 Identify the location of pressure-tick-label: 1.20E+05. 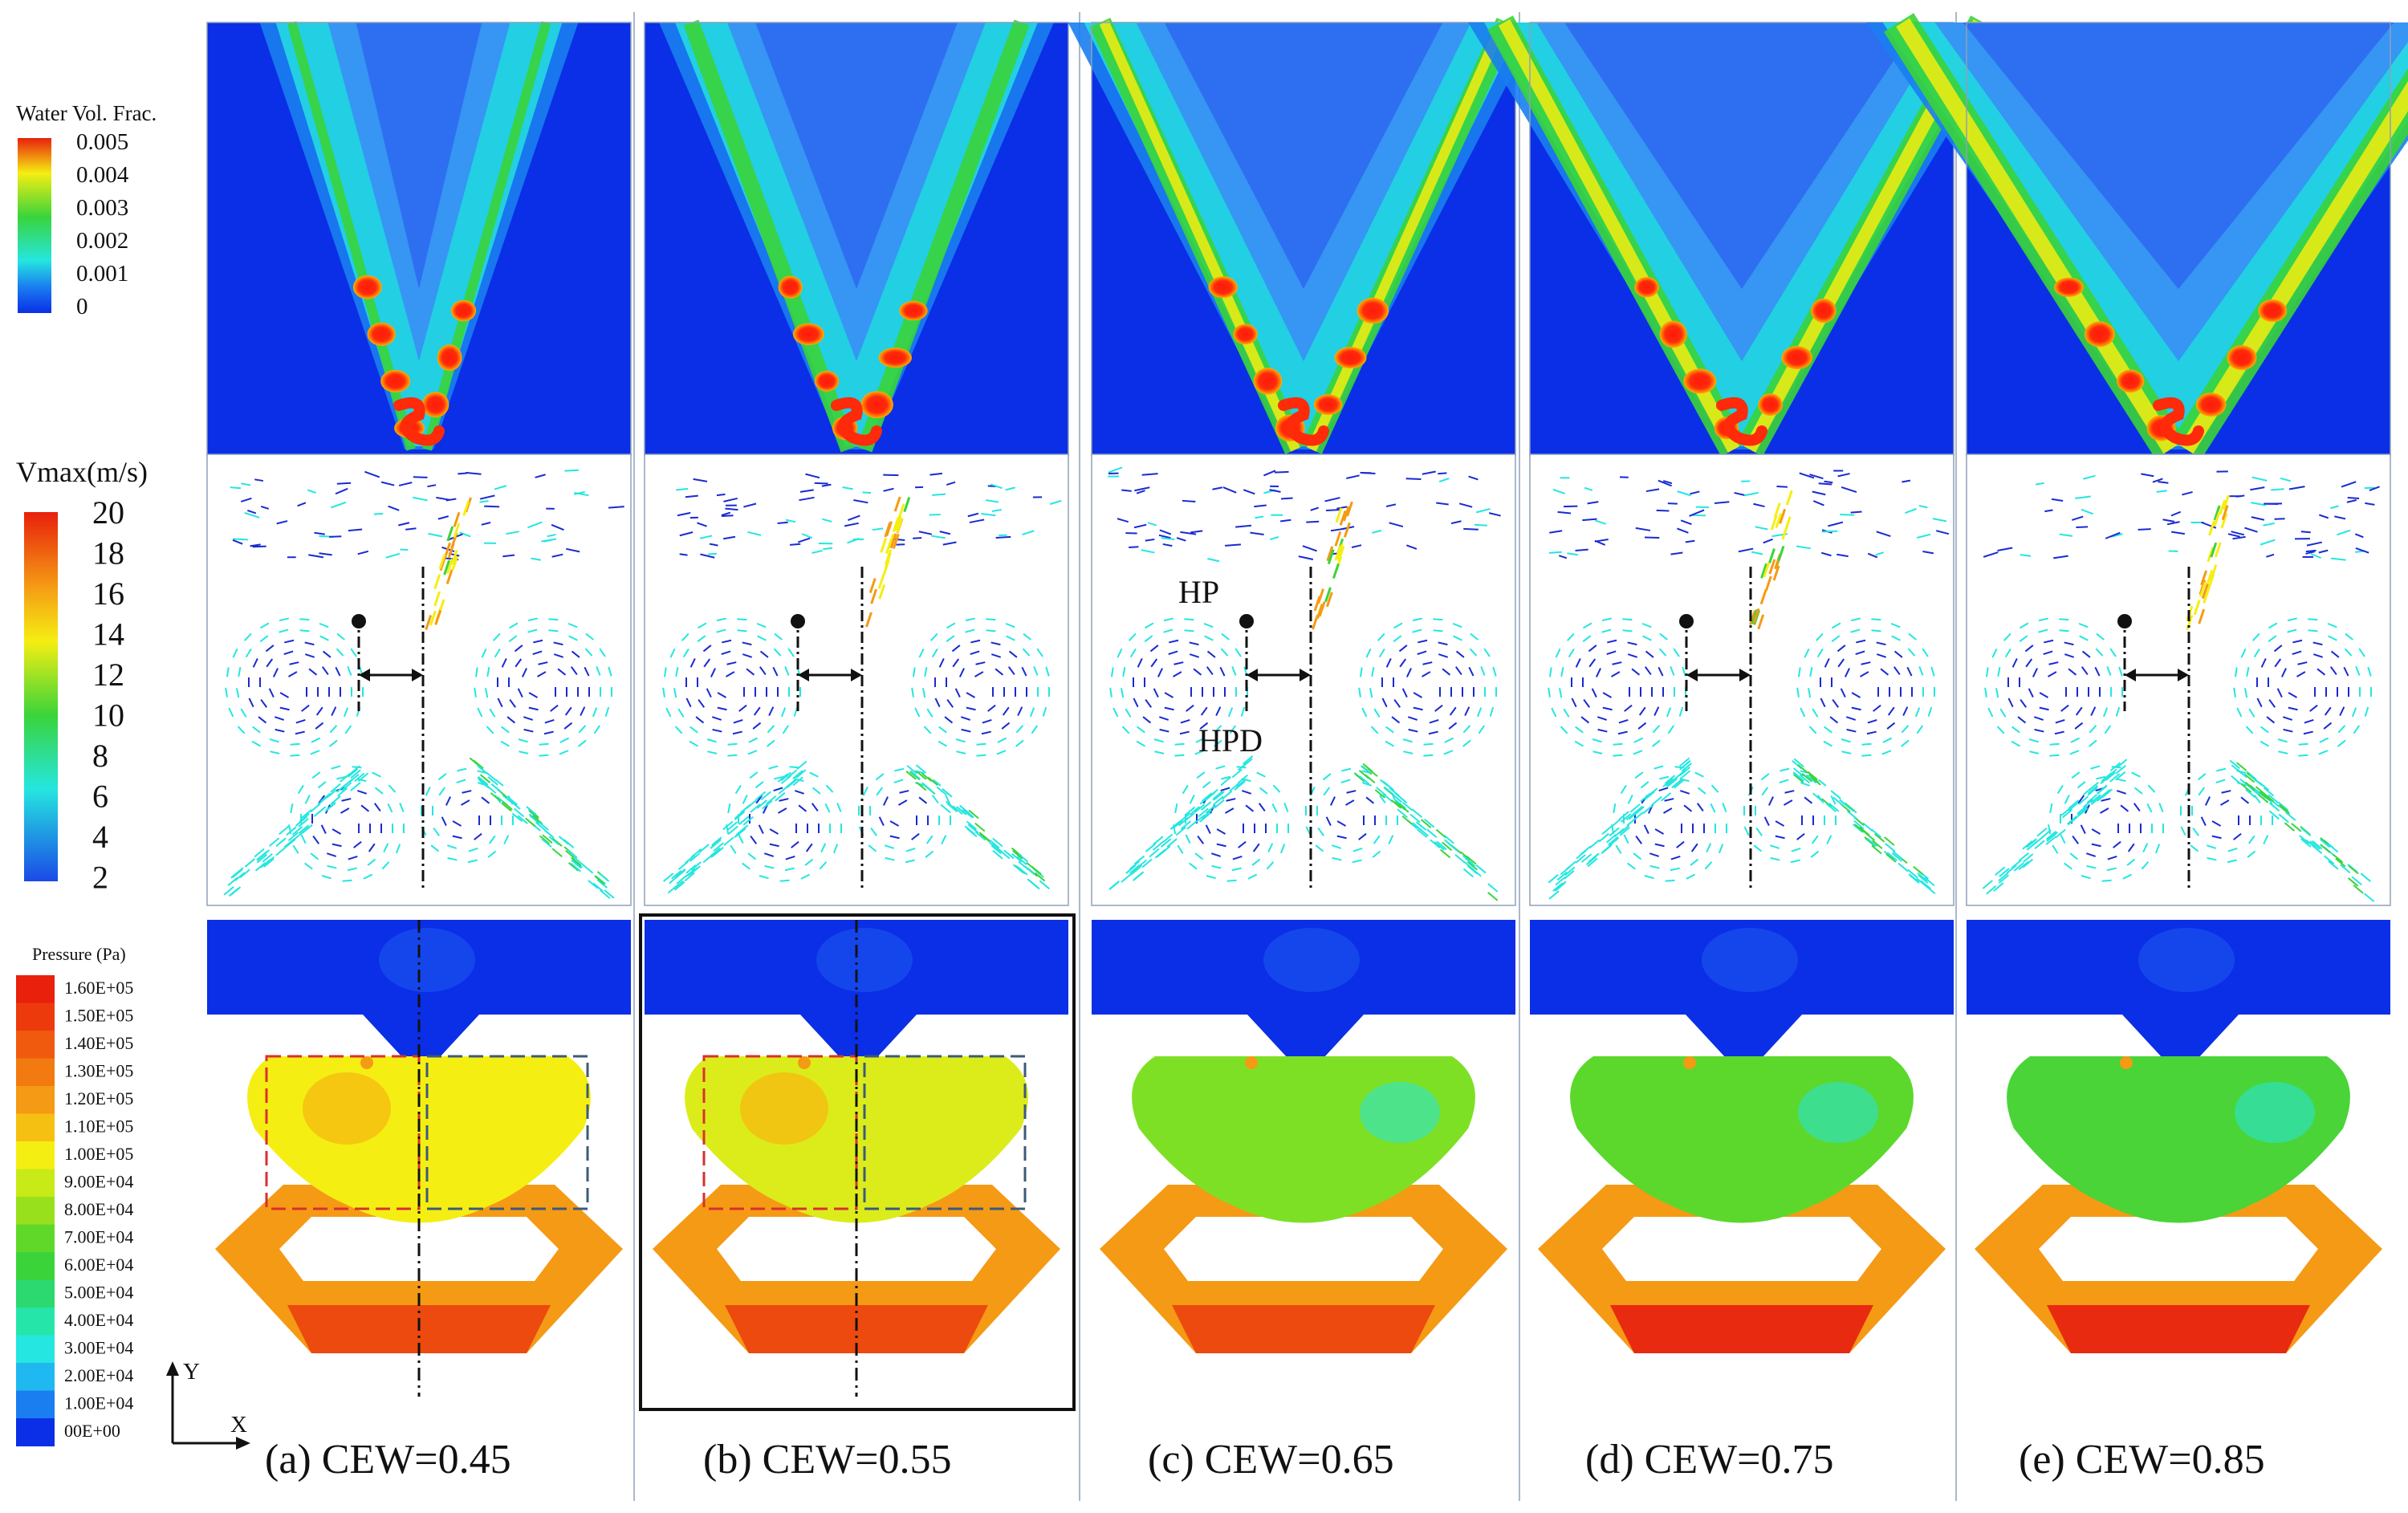
(98, 1098).